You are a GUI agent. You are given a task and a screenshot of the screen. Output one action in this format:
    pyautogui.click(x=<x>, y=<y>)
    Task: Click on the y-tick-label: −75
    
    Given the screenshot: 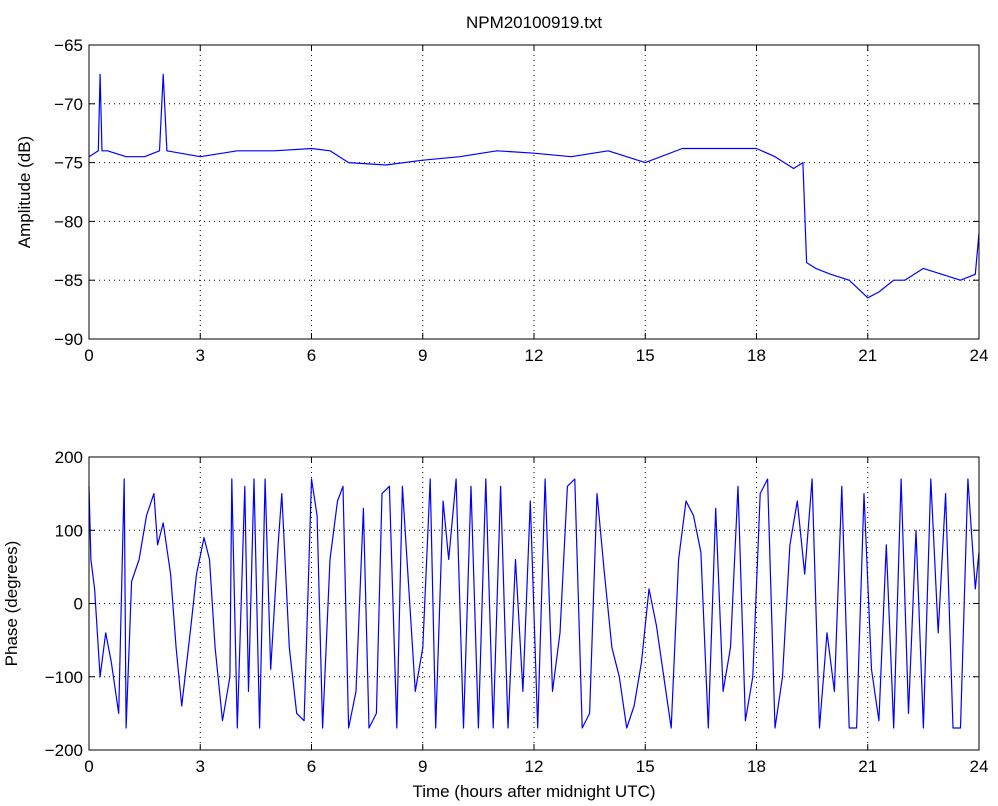 What is the action you would take?
    pyautogui.click(x=68, y=163)
    